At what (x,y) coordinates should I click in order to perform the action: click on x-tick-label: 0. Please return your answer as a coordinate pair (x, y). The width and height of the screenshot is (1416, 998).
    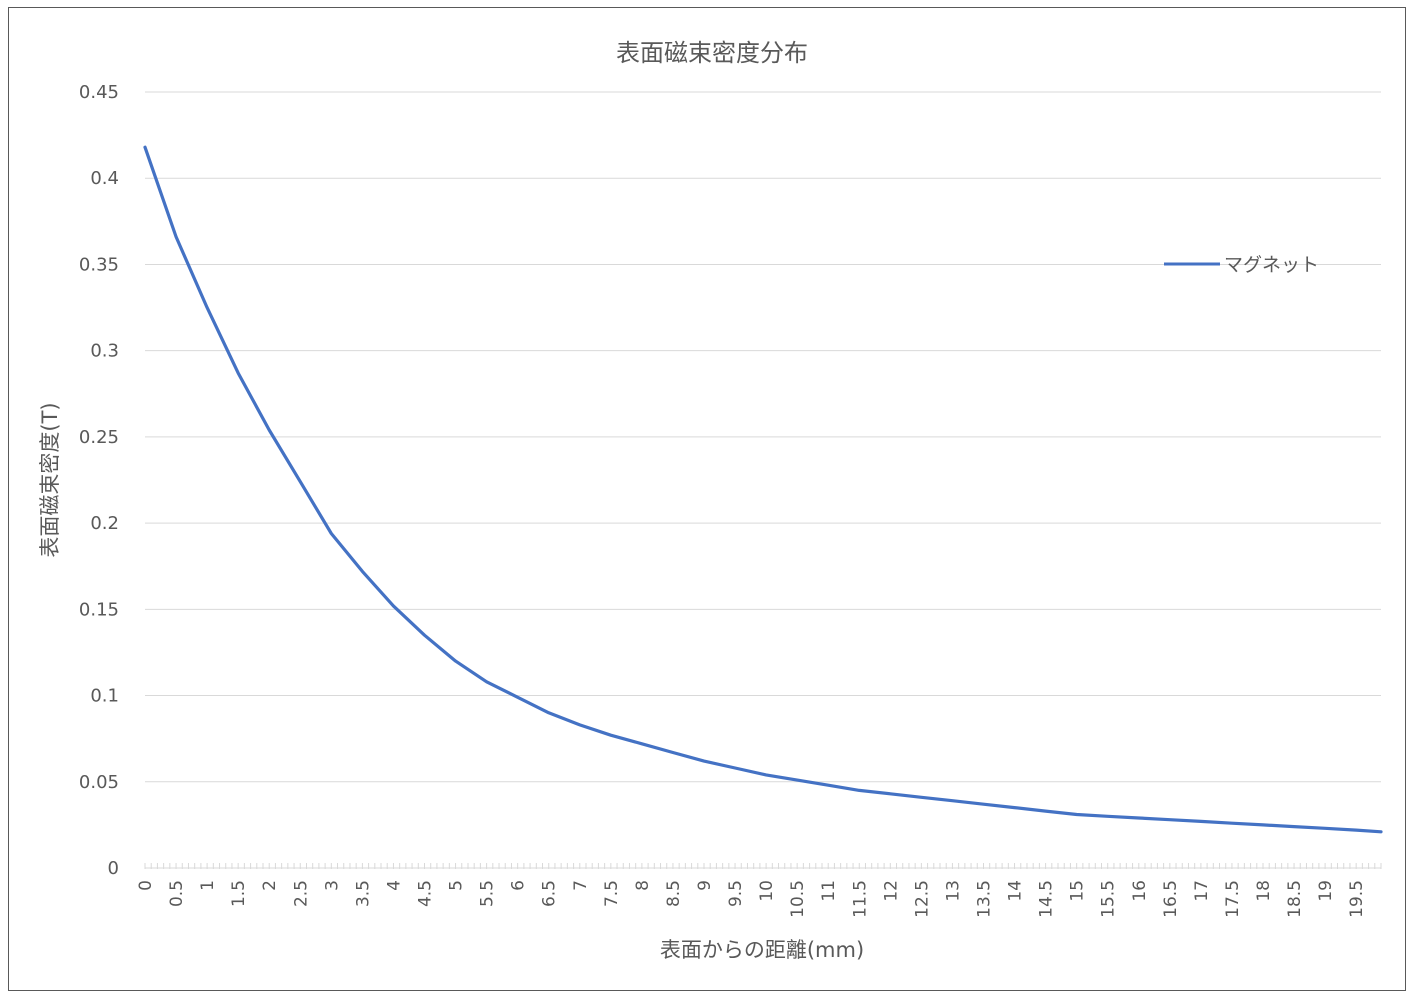
    Looking at the image, I should click on (146, 885).